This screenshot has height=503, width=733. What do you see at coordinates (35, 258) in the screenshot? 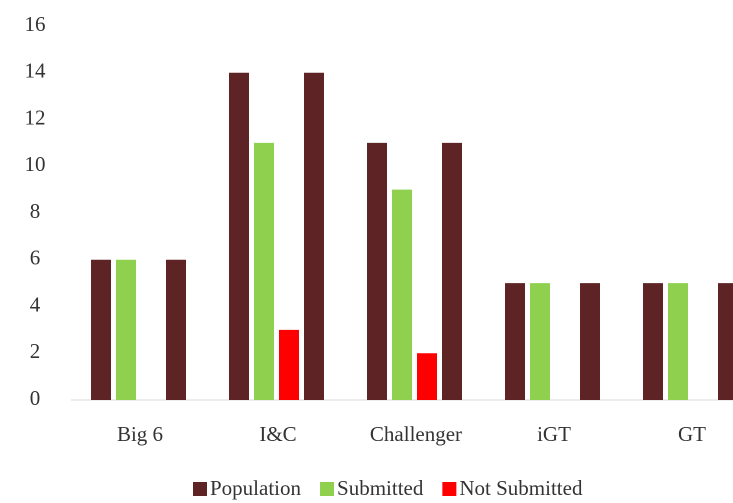
I see `y-tick-label: 6` at bounding box center [35, 258].